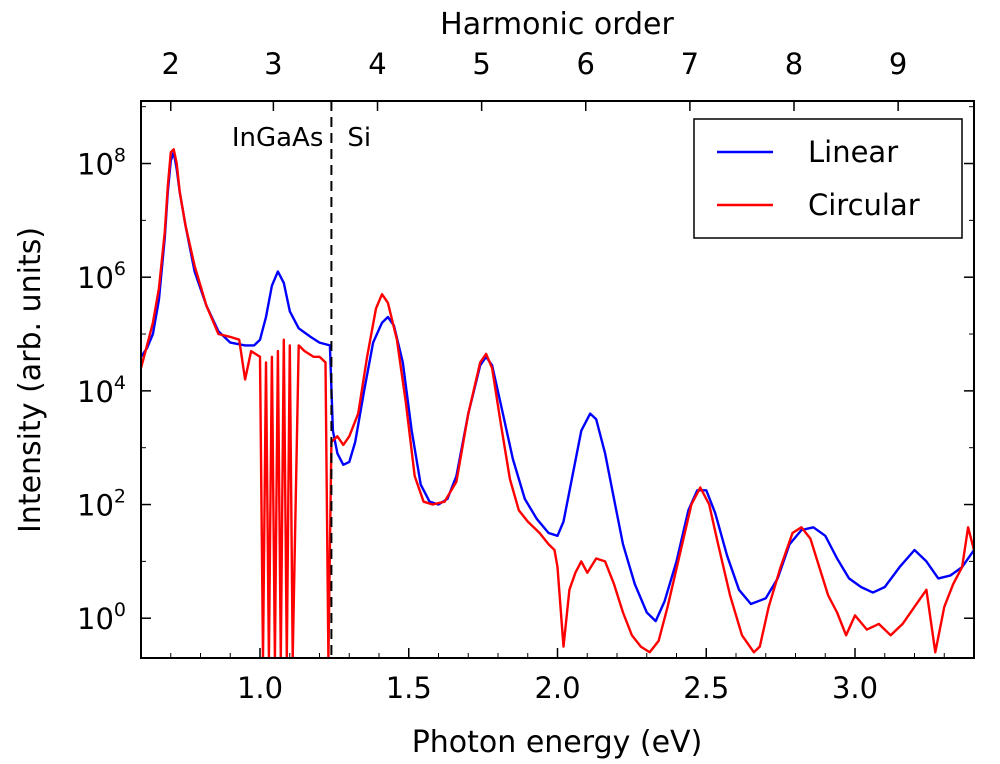  I want to click on y-tick-label: 10⁰, so click(101, 617).